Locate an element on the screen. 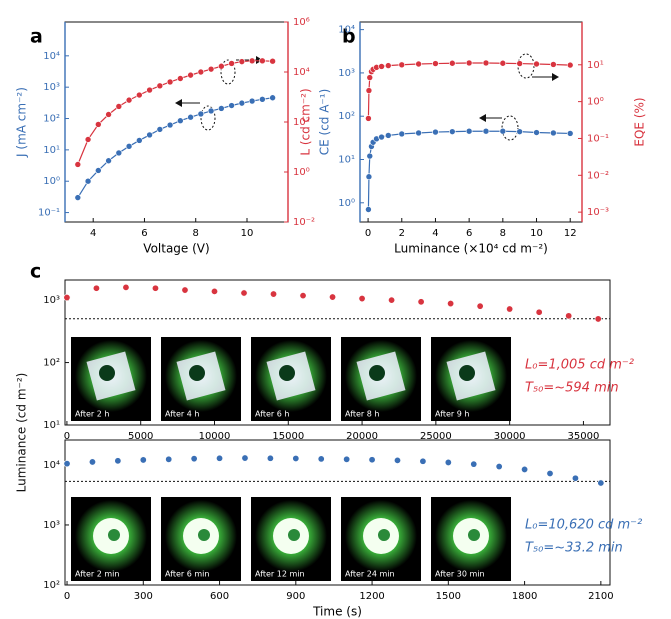 This screenshot has width=671, height=619. y2-tick-label: 10⁴ is located at coordinates (301, 72).